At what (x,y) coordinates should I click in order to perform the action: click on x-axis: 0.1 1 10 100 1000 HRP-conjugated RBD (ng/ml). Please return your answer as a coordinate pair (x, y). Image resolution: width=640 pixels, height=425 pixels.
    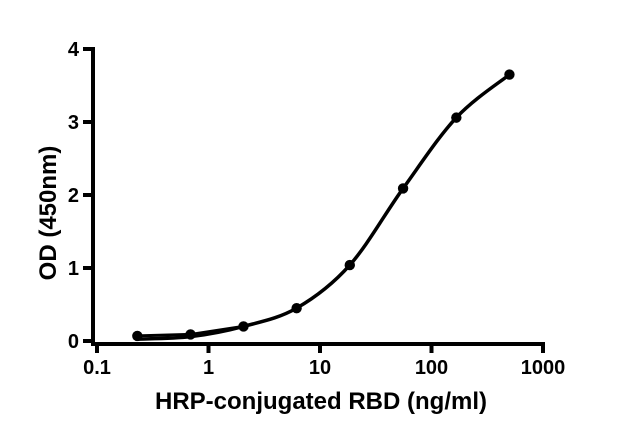
    Looking at the image, I should click on (324, 378).